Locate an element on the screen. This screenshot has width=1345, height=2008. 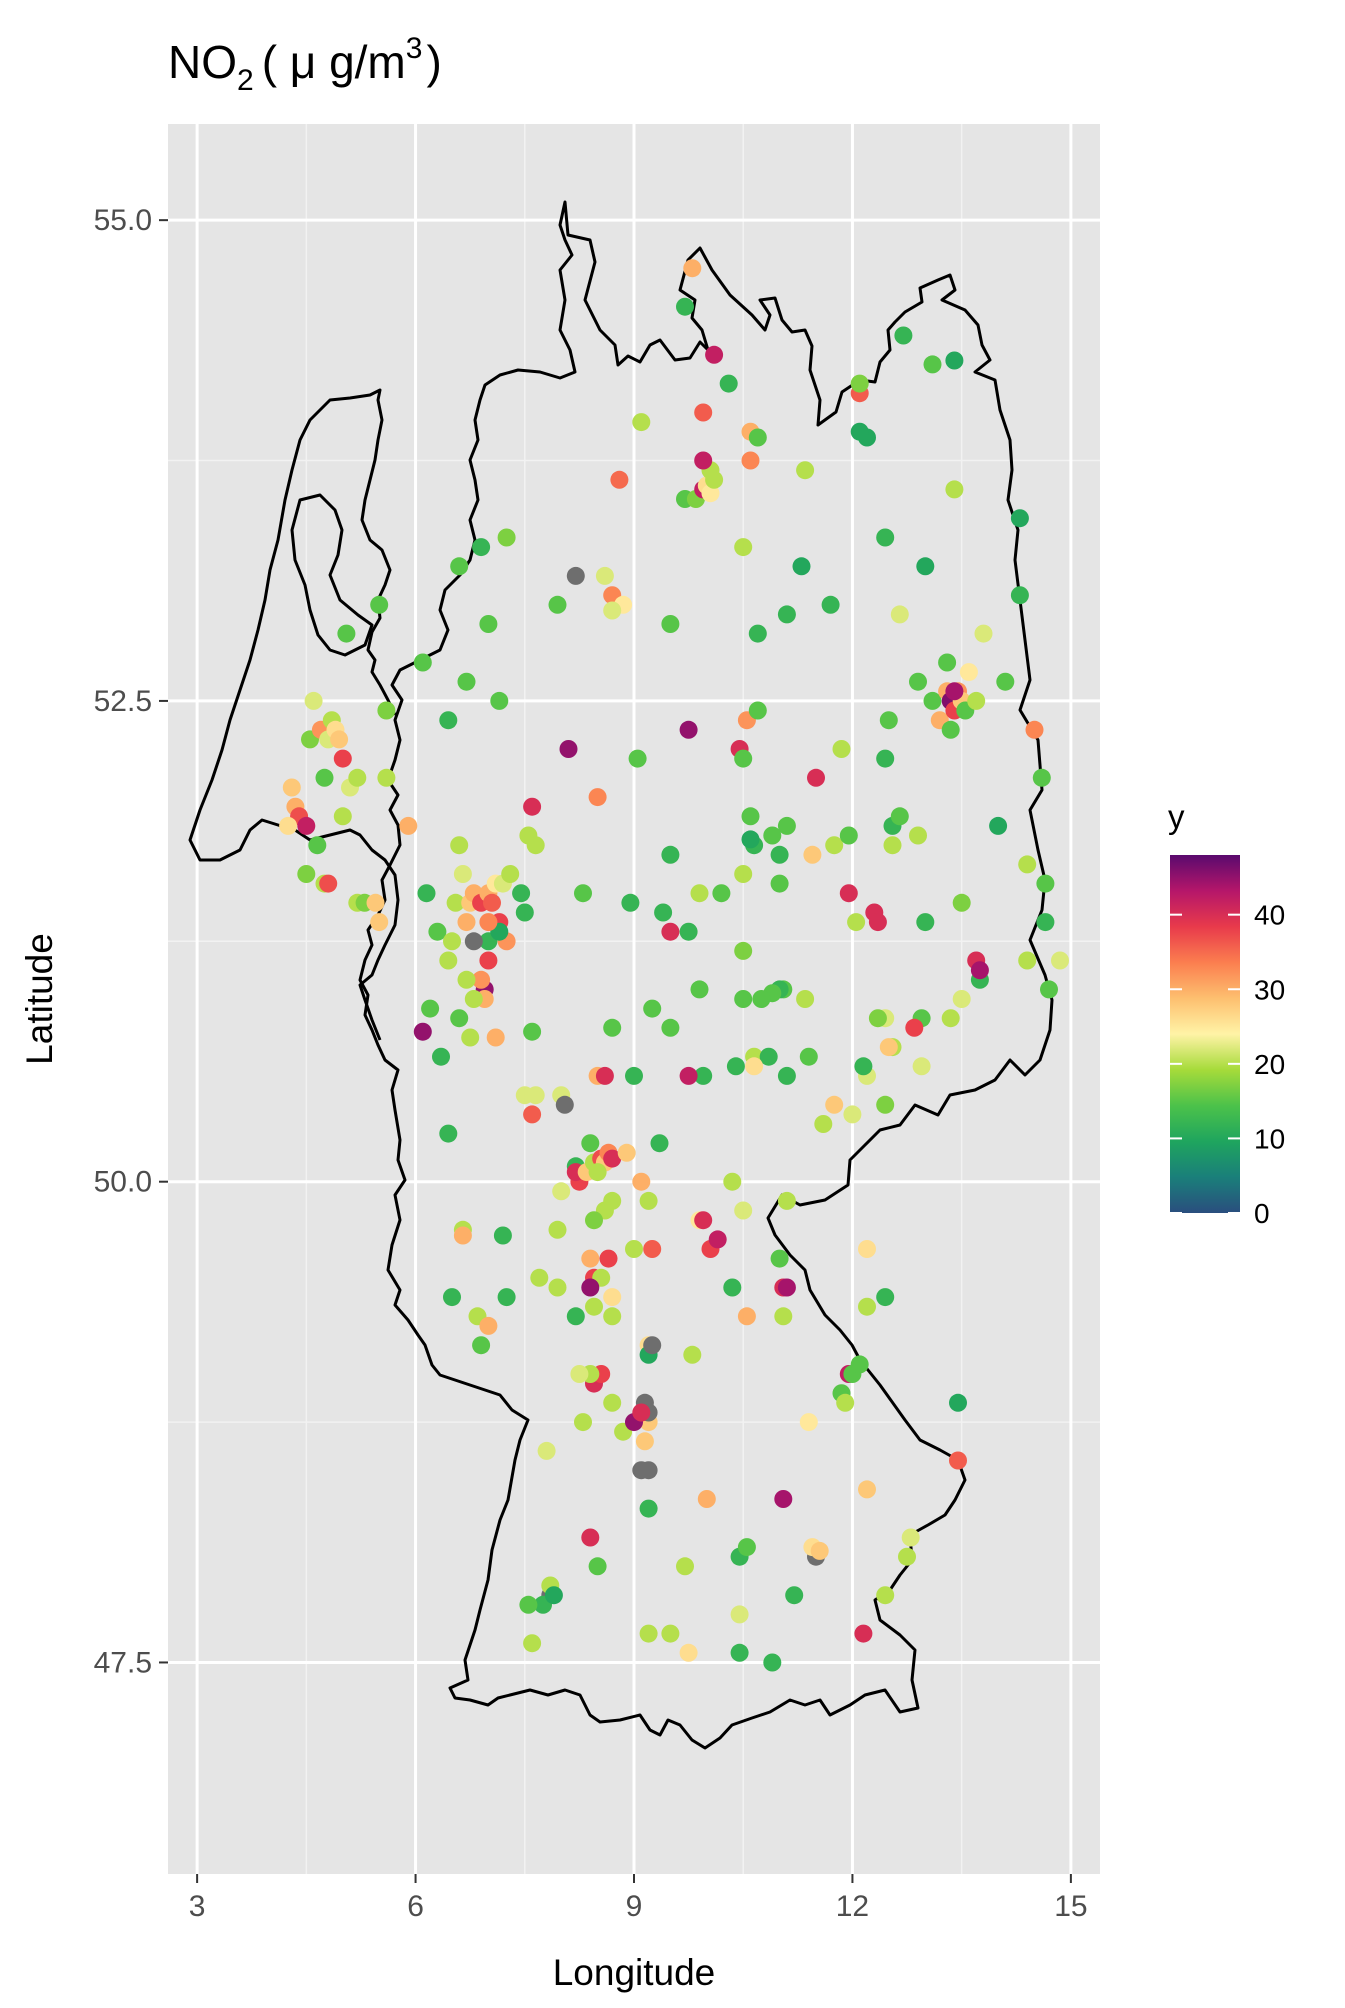
y-axis-title: Latitude is located at coordinates (39, 999).